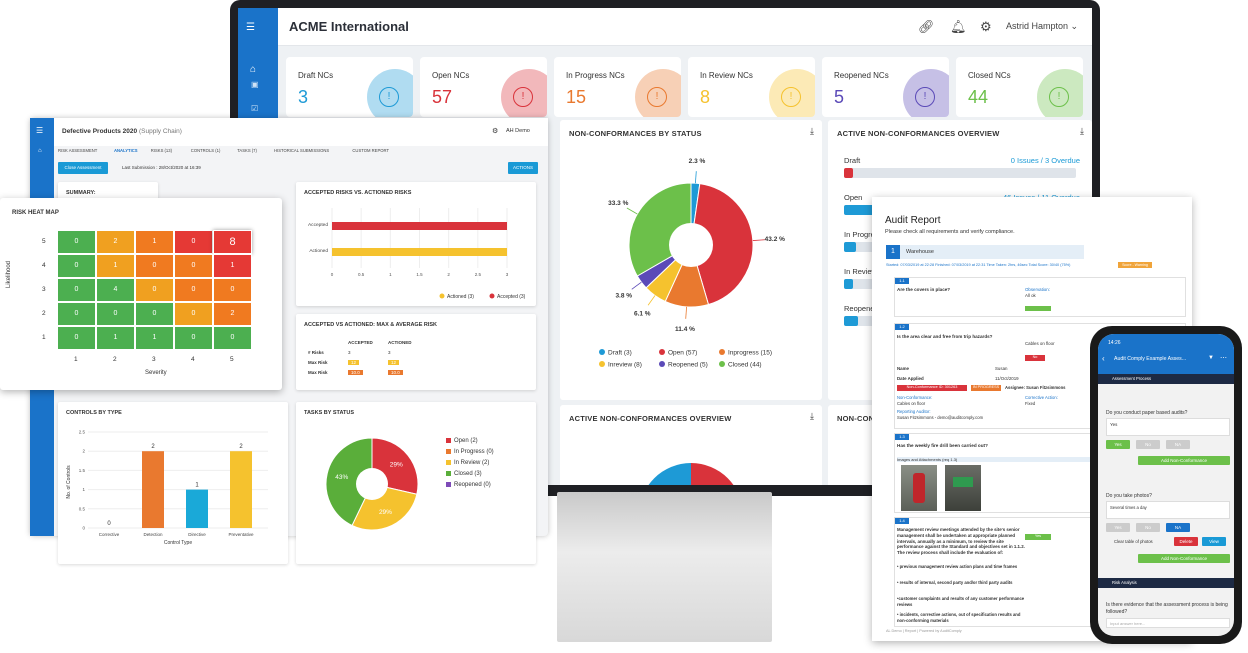 Image resolution: width=1248 pixels, height=653 pixels. I want to click on add-nc-button-1: Add Non-Conformance, so click(1184, 460).